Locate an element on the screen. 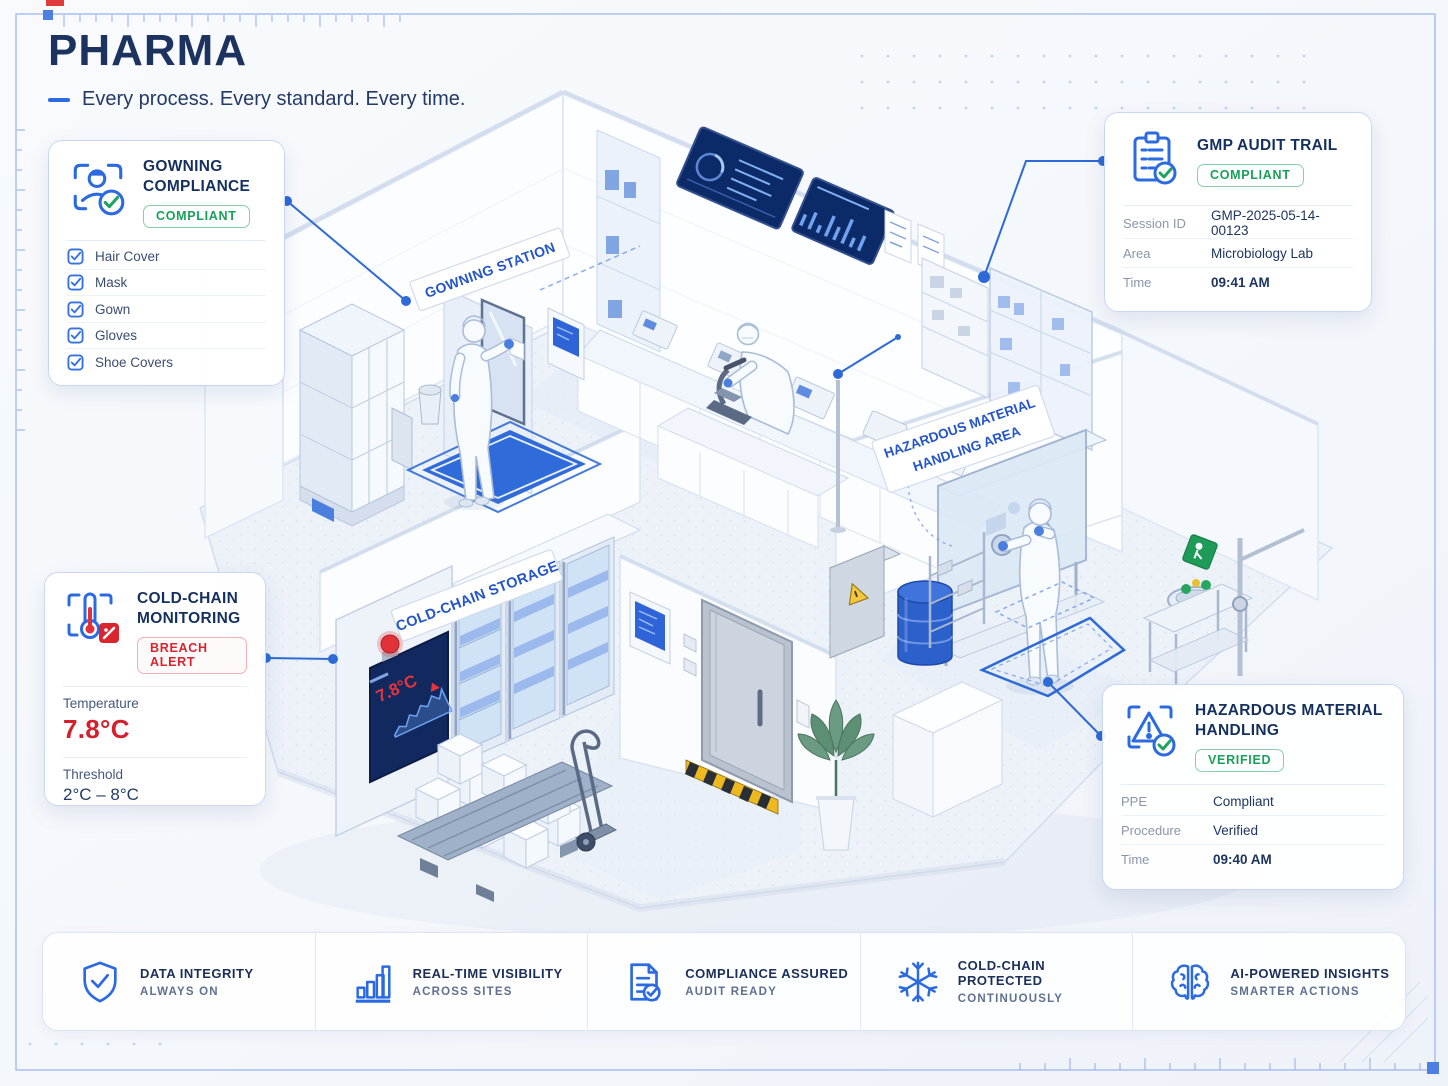 The height and width of the screenshot is (1086, 1448). info-row: Time 09:40 AM is located at coordinates (1196, 860).